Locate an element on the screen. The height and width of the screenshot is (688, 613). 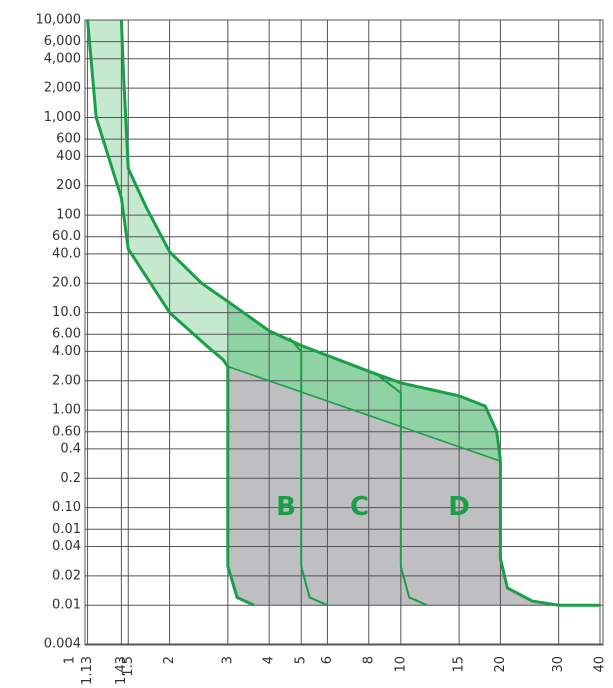
y-tick-label: 6.00 is located at coordinates (66, 334).